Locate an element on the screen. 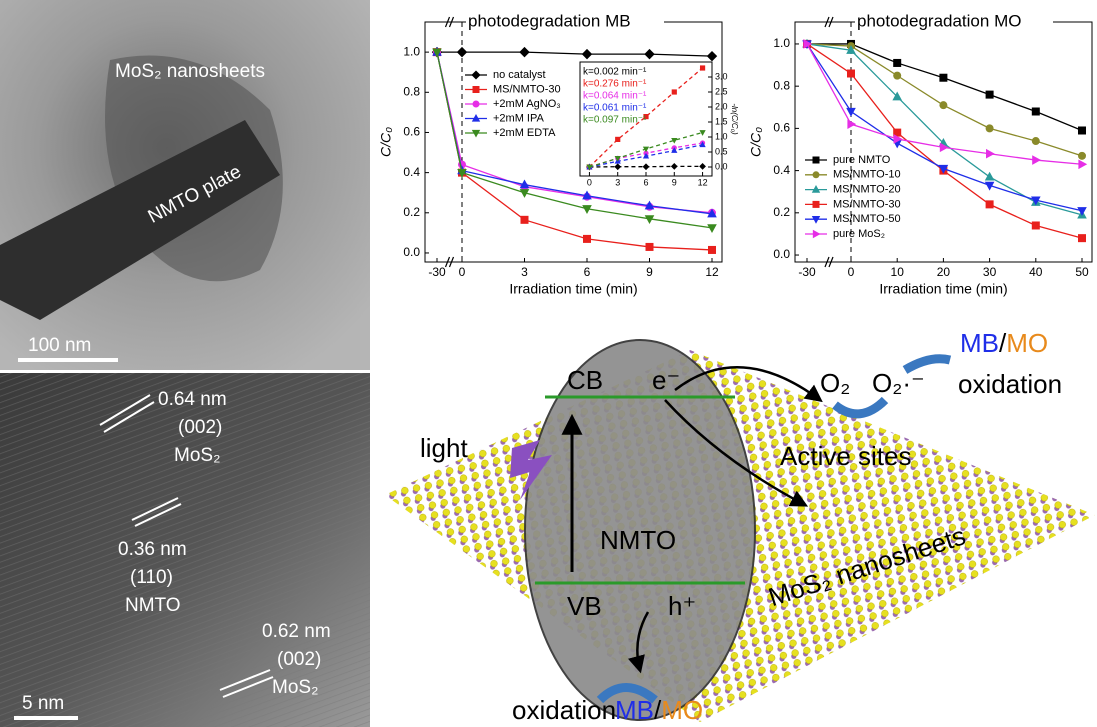 The height and width of the screenshot is (727, 1097). y-tick-label: 0.2 is located at coordinates (411, 212).